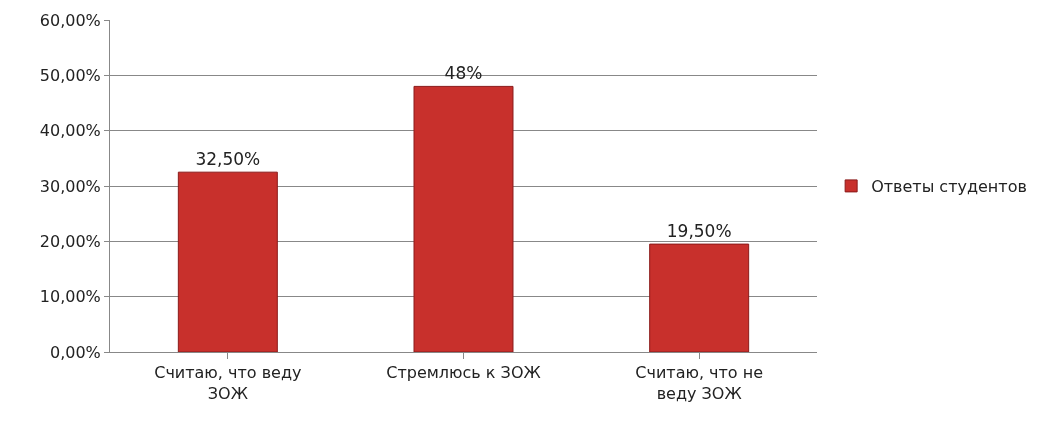 The height and width of the screenshot is (427, 1057). I want to click on data-label: 48%, so click(463, 73).